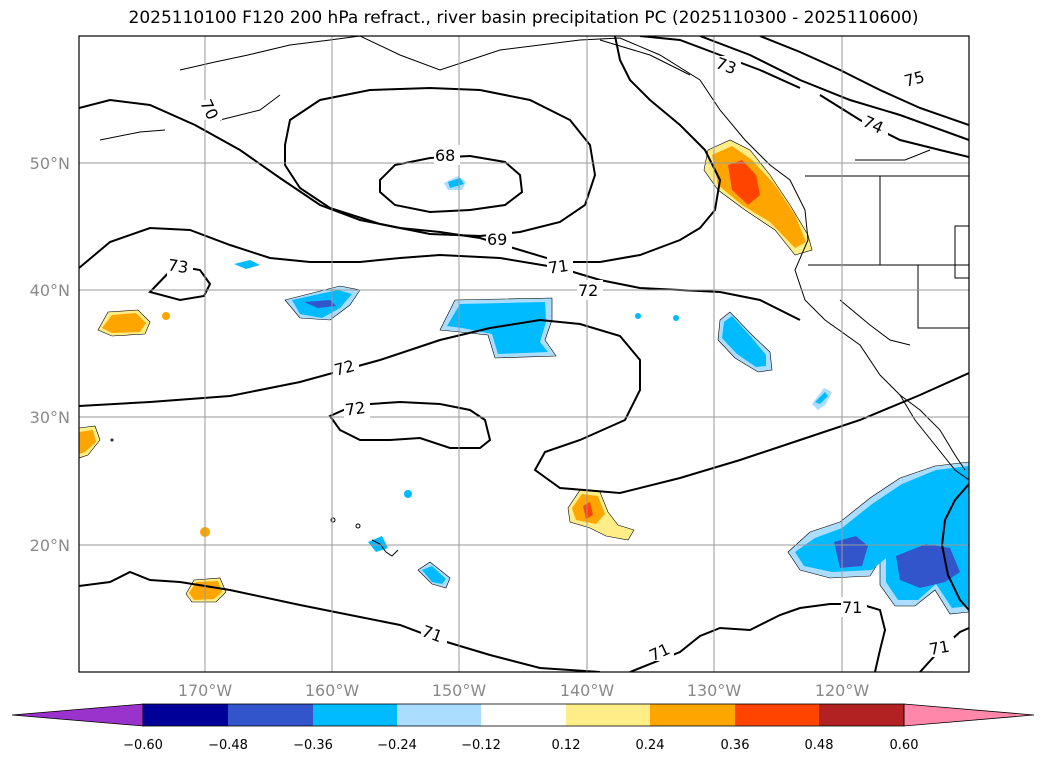  What do you see at coordinates (914, 79) in the screenshot?
I see `contour-label: 75` at bounding box center [914, 79].